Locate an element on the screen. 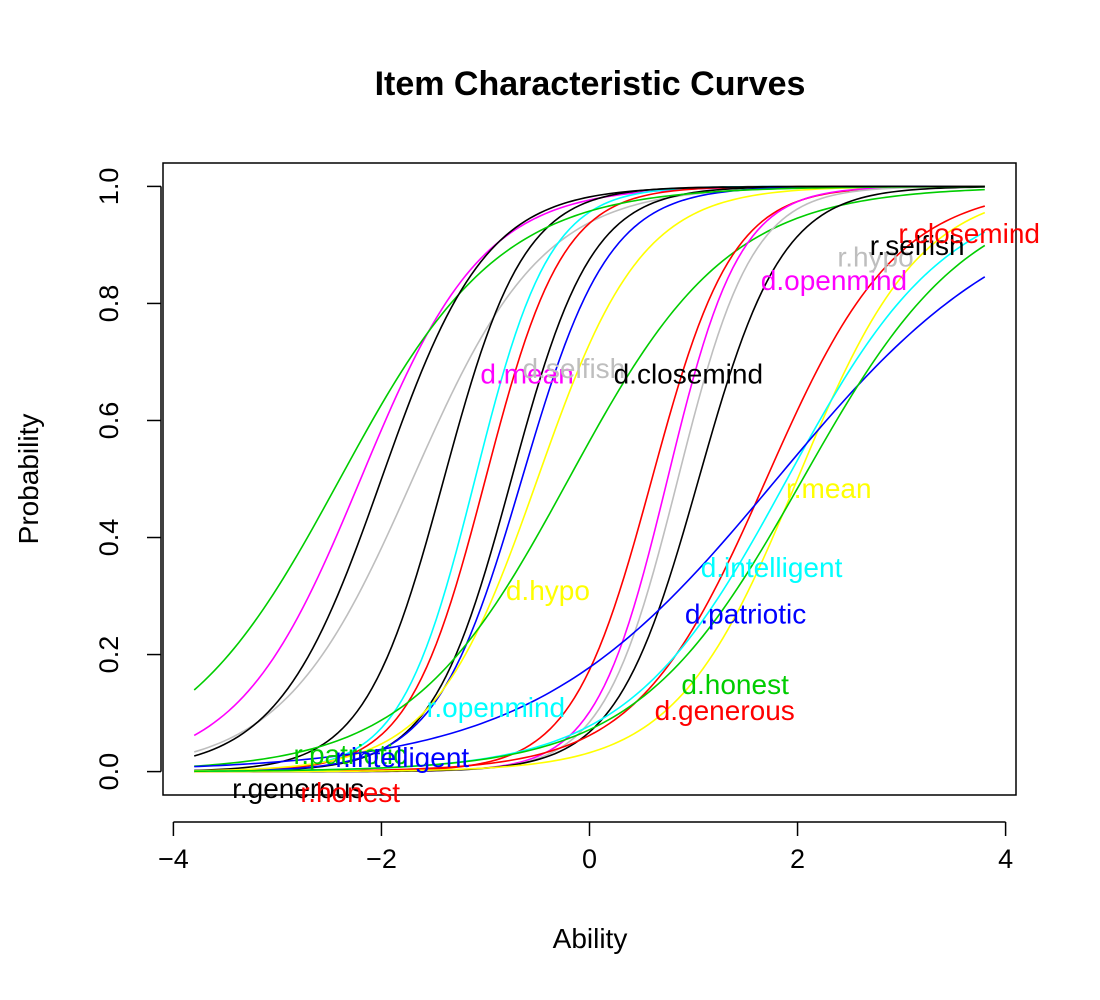 Image resolution: width=1100 pixels, height=1000 pixels. y-tick-label: 0.6 is located at coordinates (109, 421).